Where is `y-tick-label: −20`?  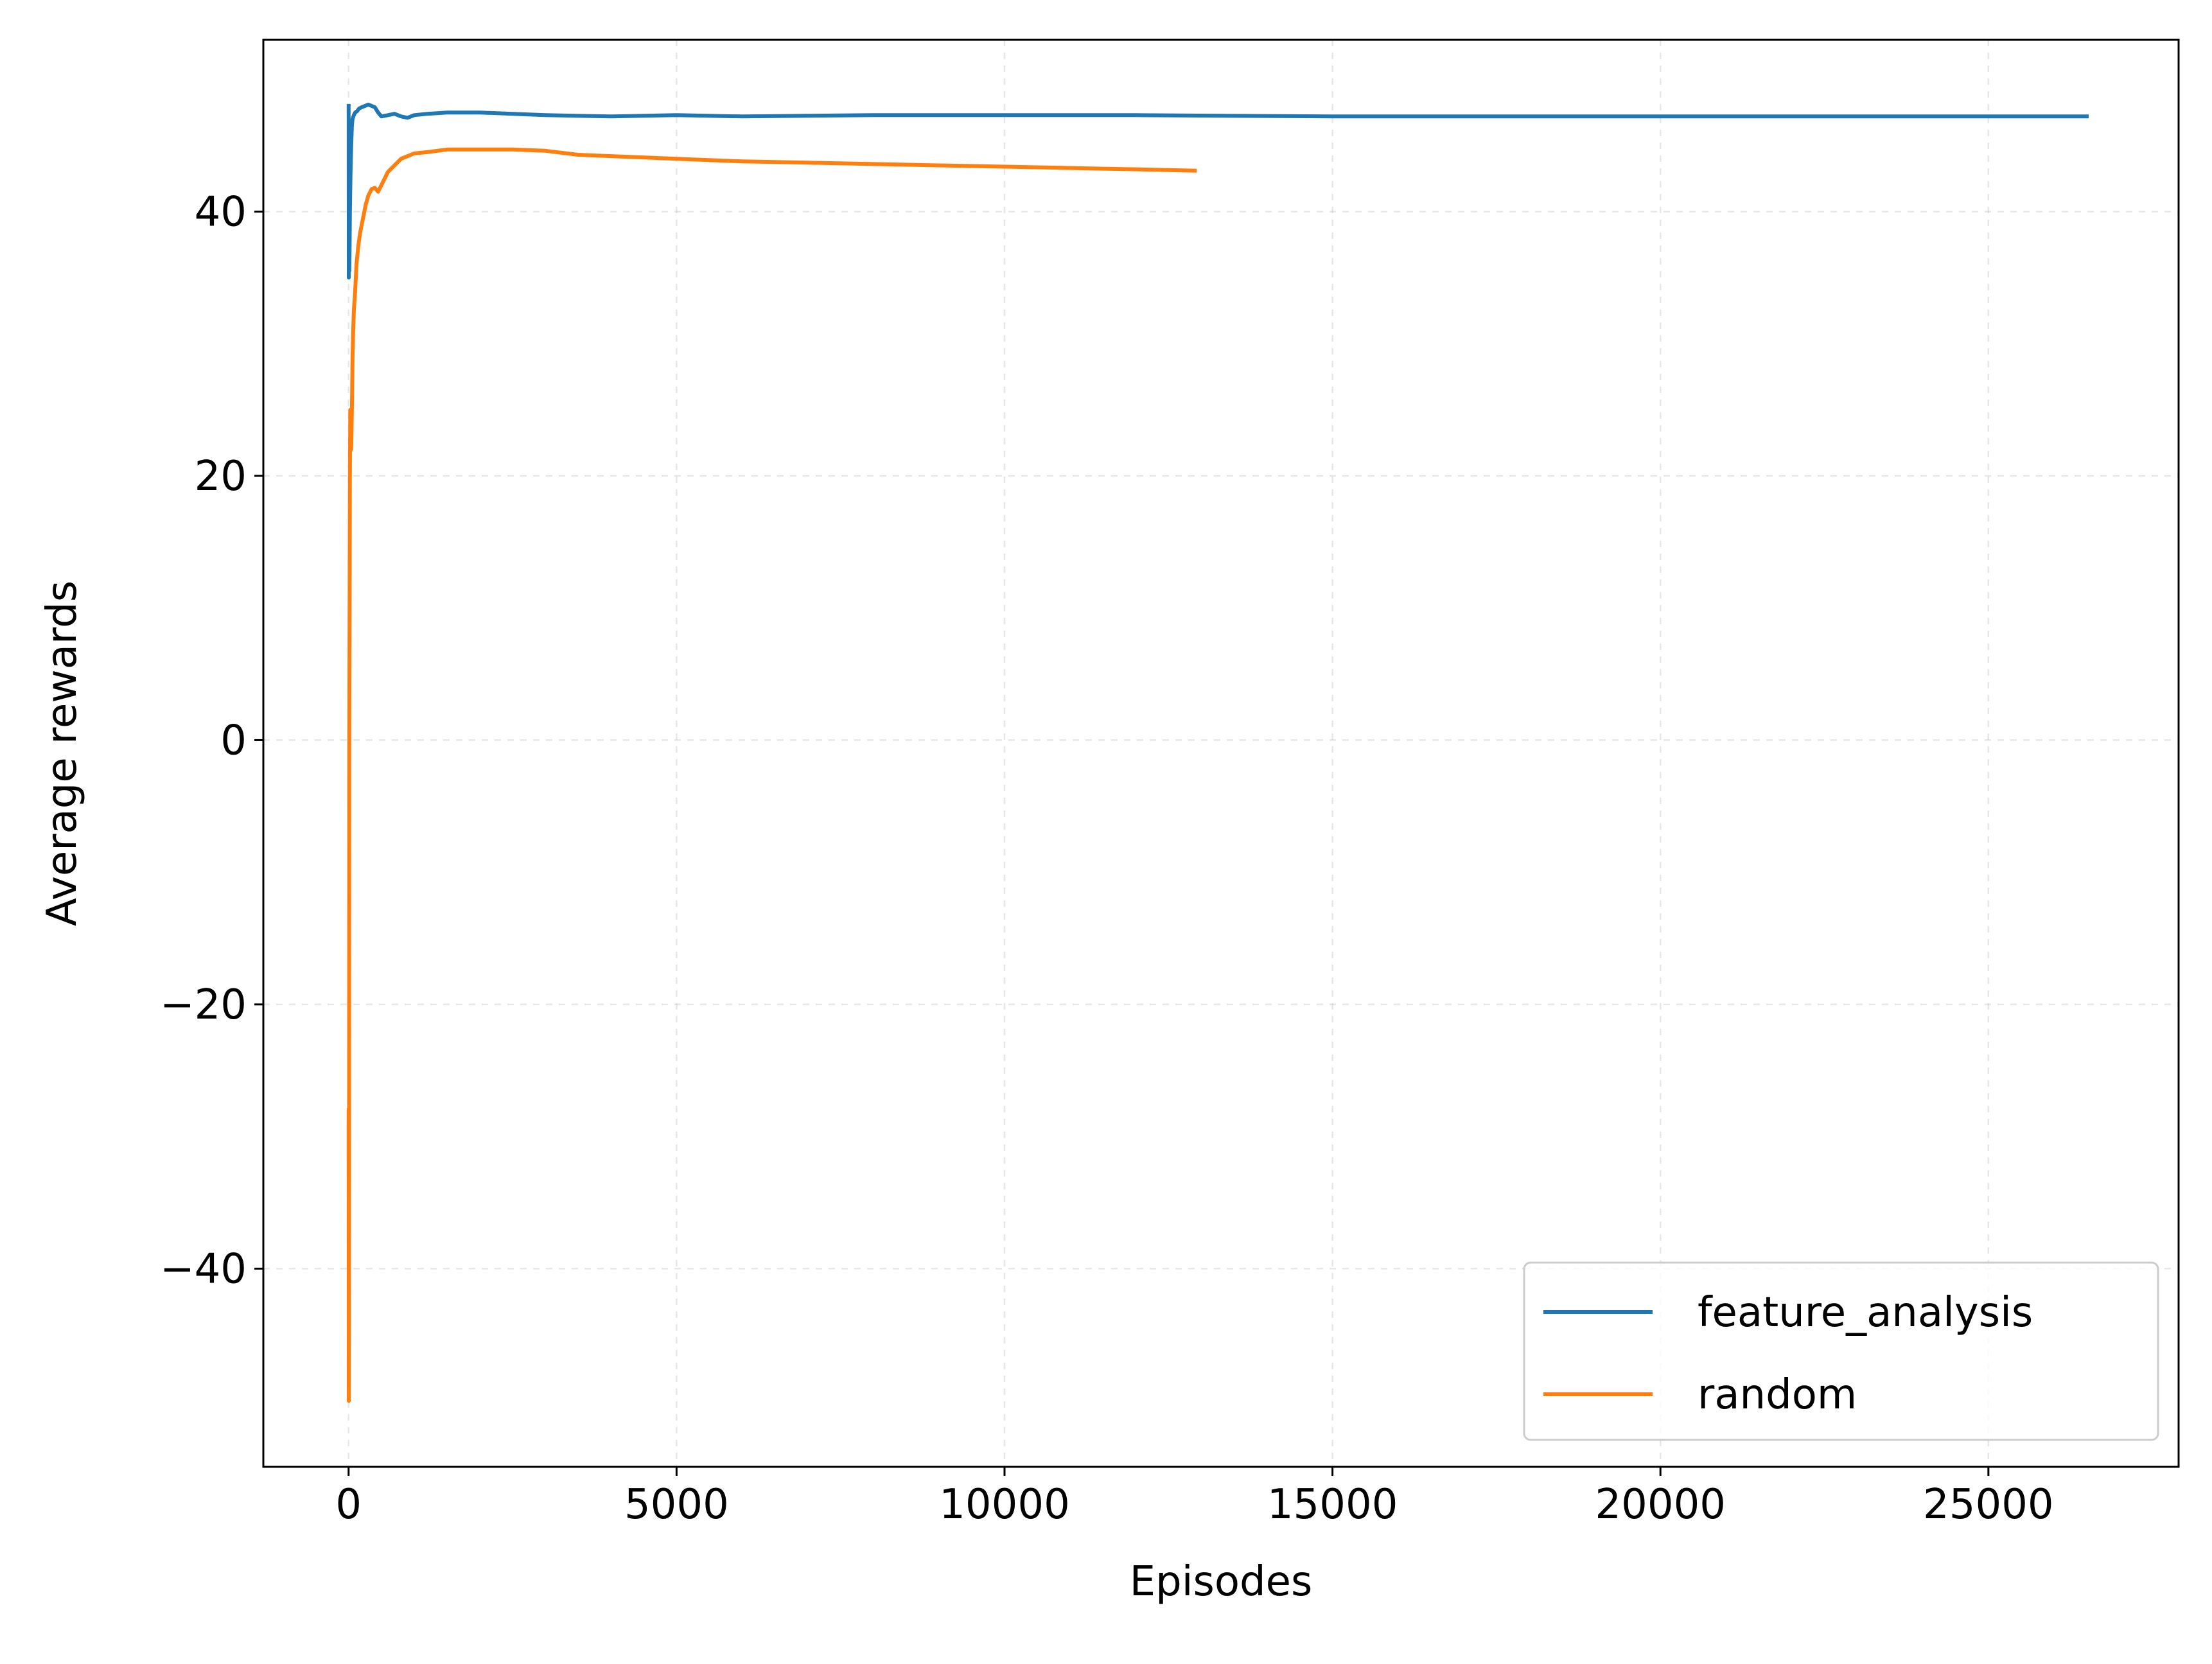
y-tick-label: −20 is located at coordinates (204, 1005).